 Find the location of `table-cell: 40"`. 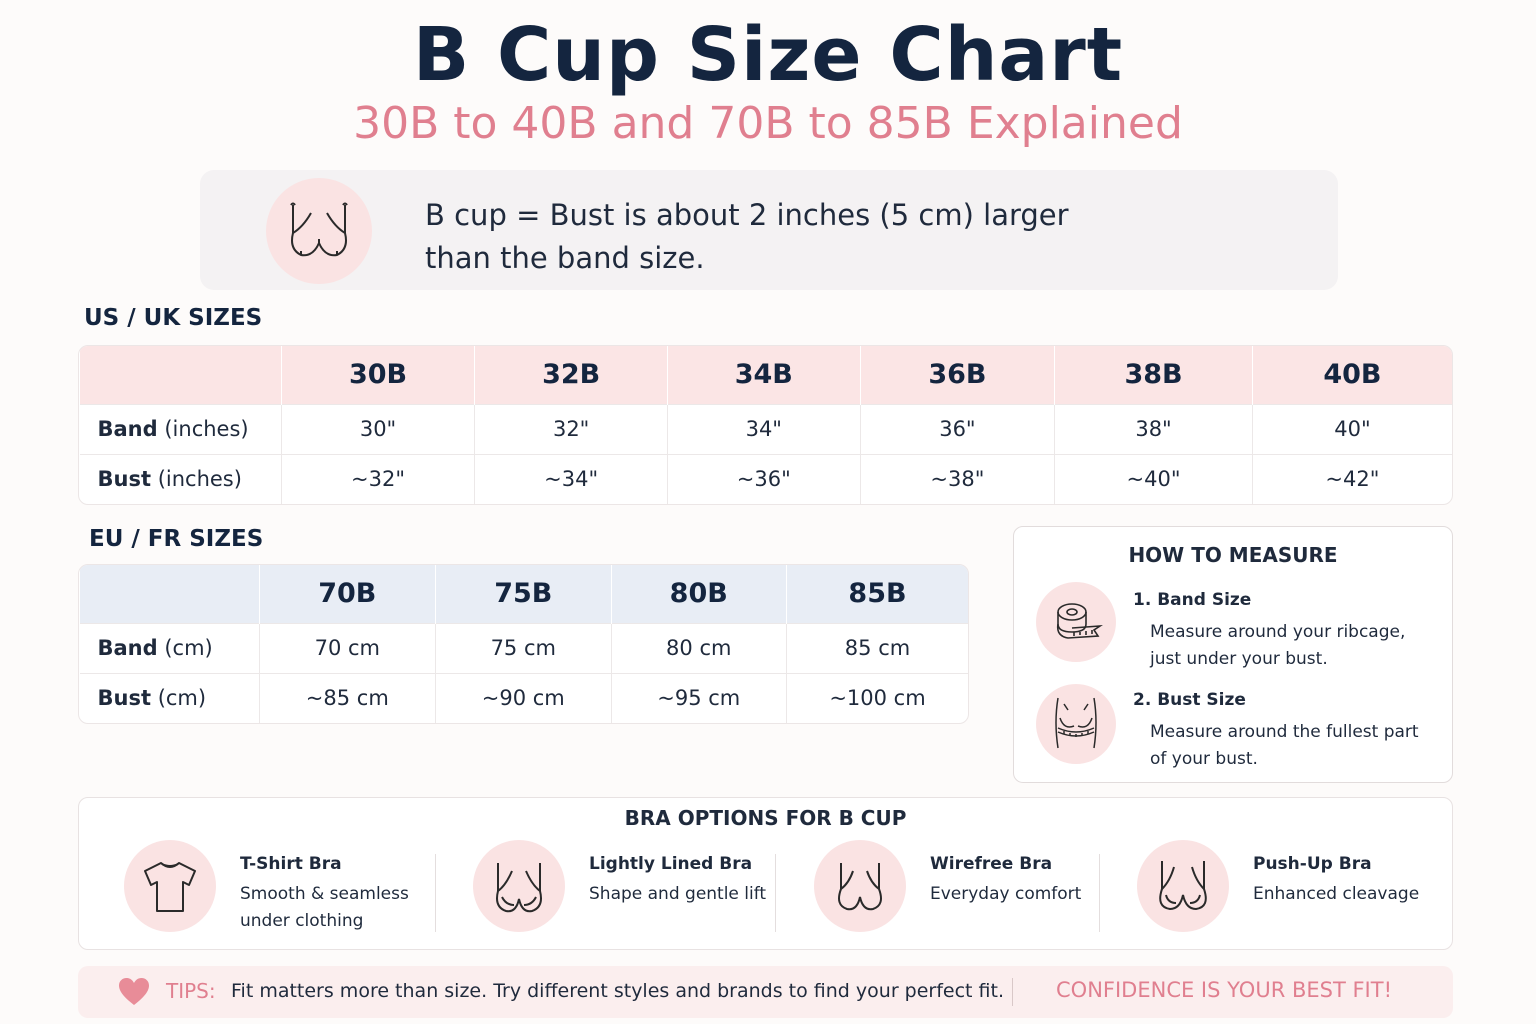

table-cell: 40" is located at coordinates (1351, 428).